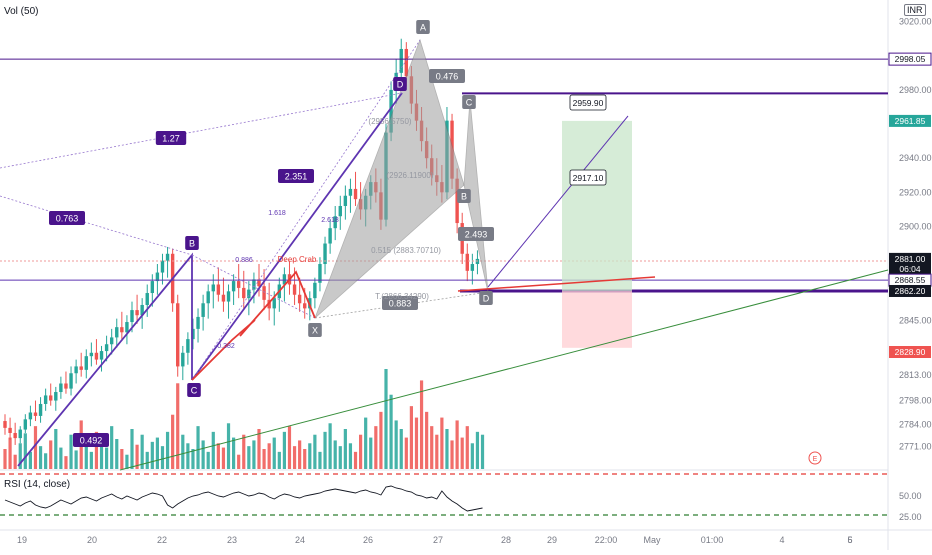 Image resolution: width=932 pixels, height=555 pixels. Describe the element at coordinates (910, 280) in the screenshot. I see `price-badge-label: 2868.55` at that location.